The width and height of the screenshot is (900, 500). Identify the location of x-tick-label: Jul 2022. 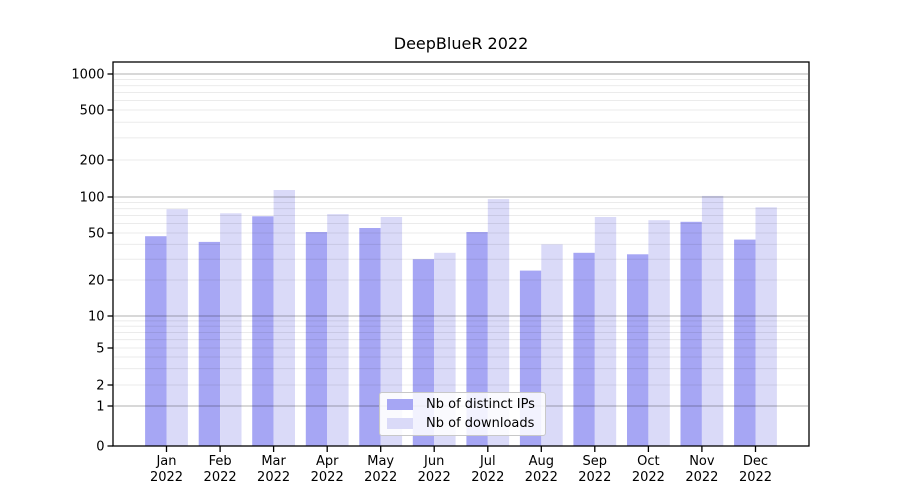
(487, 469).